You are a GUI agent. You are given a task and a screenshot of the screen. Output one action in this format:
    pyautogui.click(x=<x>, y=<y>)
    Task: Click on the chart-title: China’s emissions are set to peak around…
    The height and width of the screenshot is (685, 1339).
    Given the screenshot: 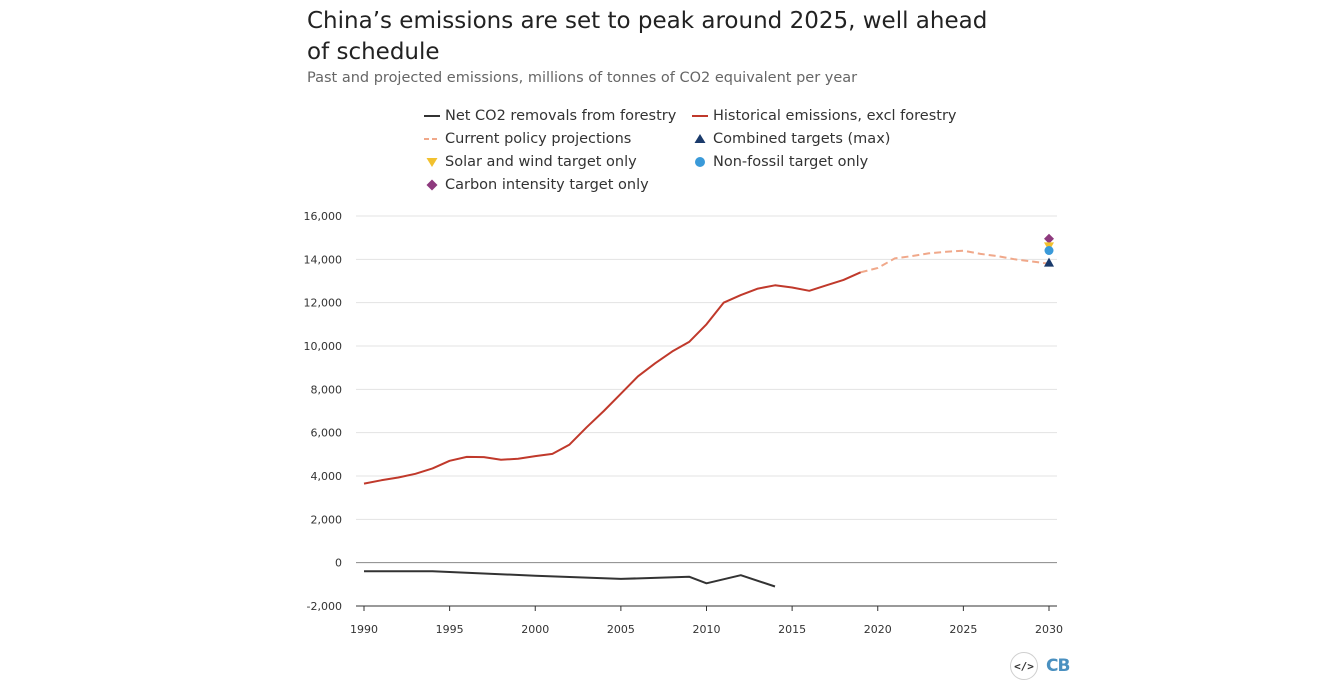 What is the action you would take?
    pyautogui.click(x=647, y=36)
    